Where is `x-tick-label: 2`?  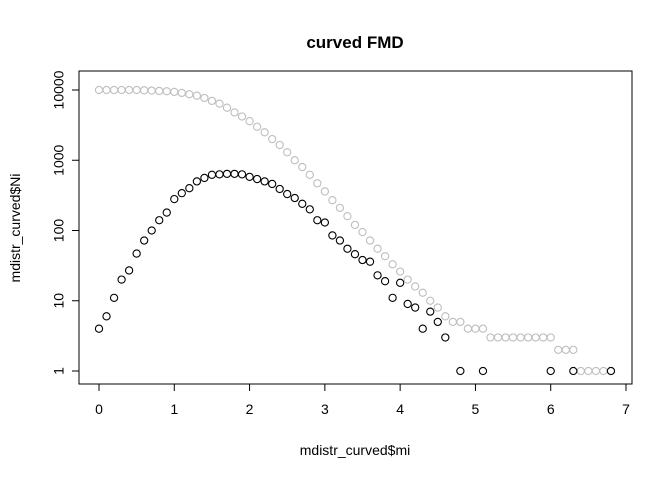 x-tick-label: 2 is located at coordinates (250, 409).